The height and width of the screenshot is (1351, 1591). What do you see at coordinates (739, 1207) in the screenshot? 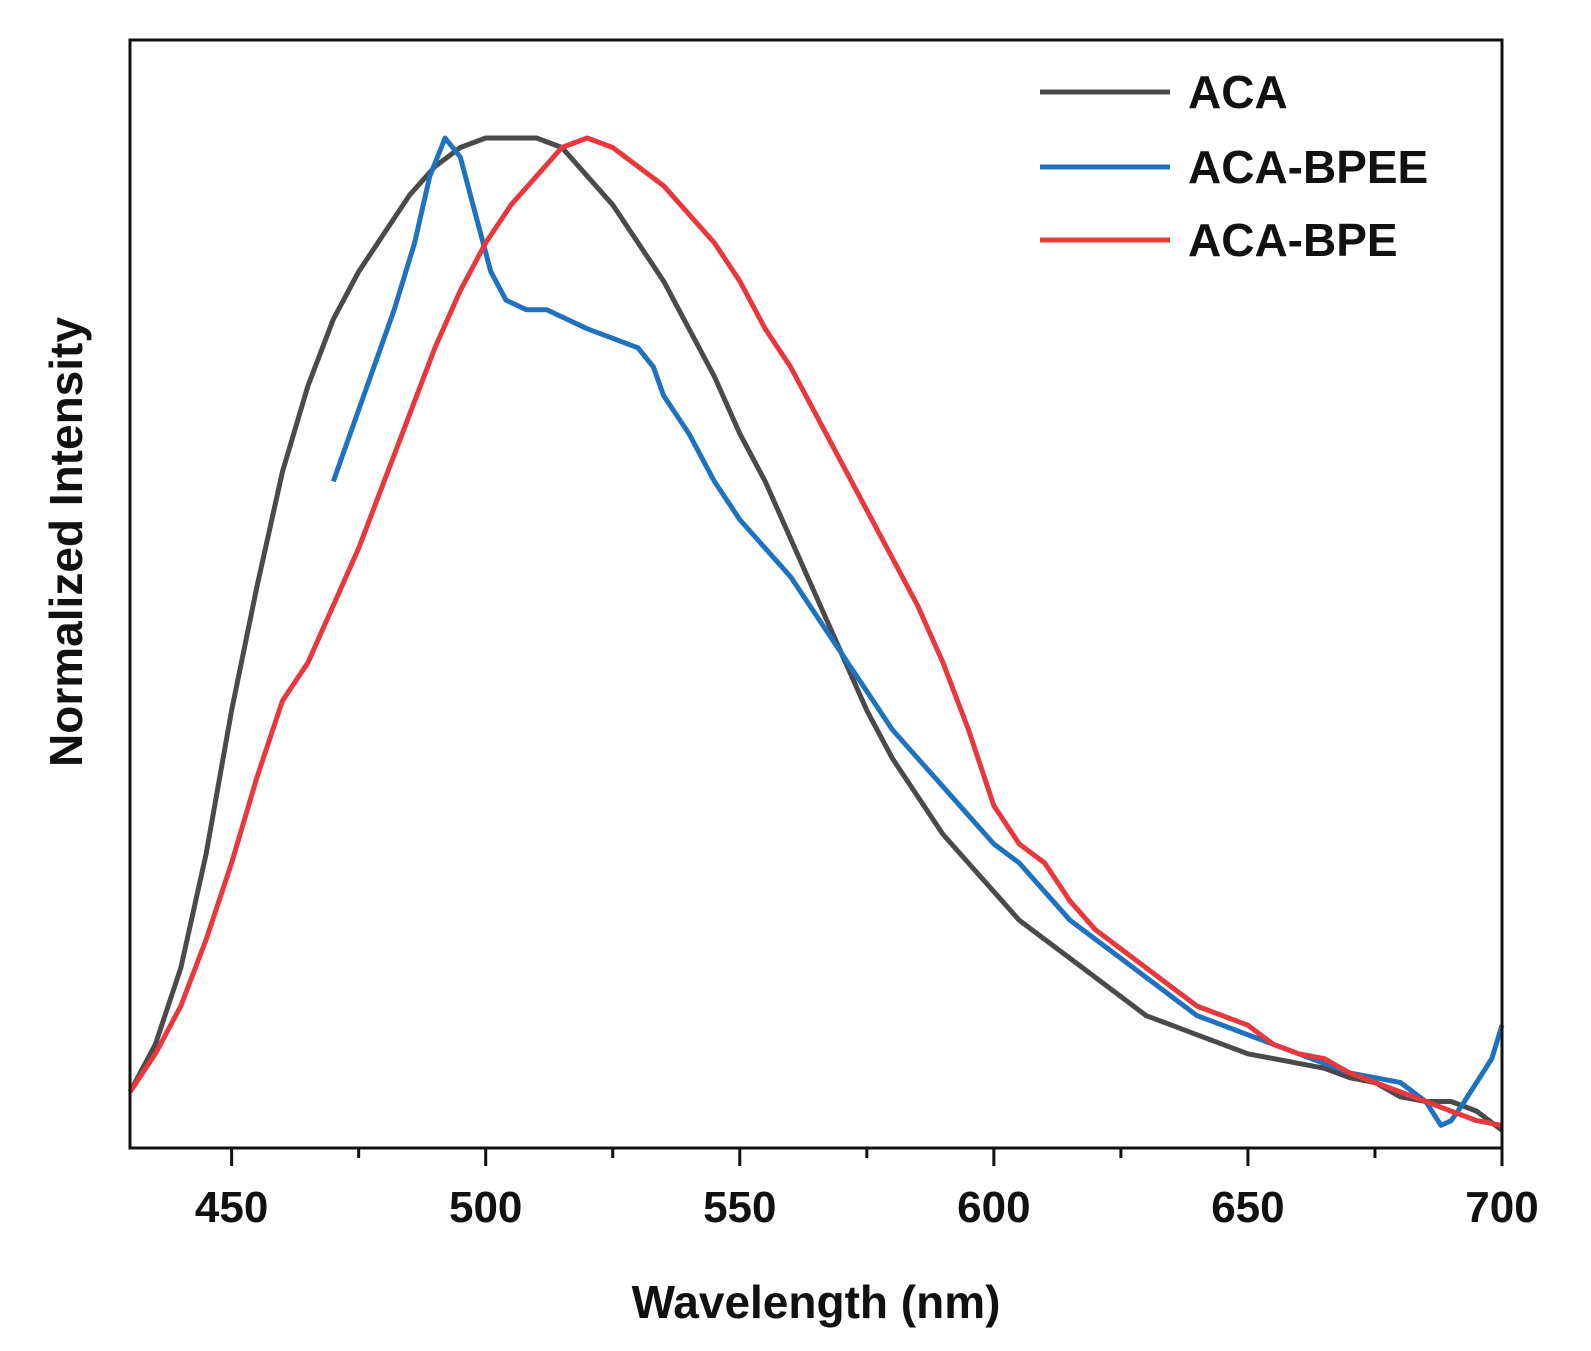
I see `x-tick-label: 550` at bounding box center [739, 1207].